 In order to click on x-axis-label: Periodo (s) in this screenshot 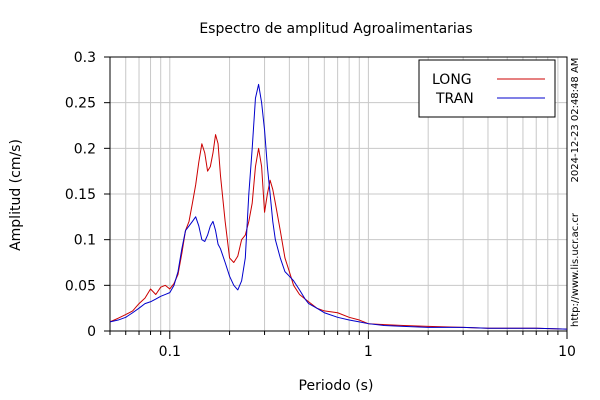, I will do `click(336, 386)`.